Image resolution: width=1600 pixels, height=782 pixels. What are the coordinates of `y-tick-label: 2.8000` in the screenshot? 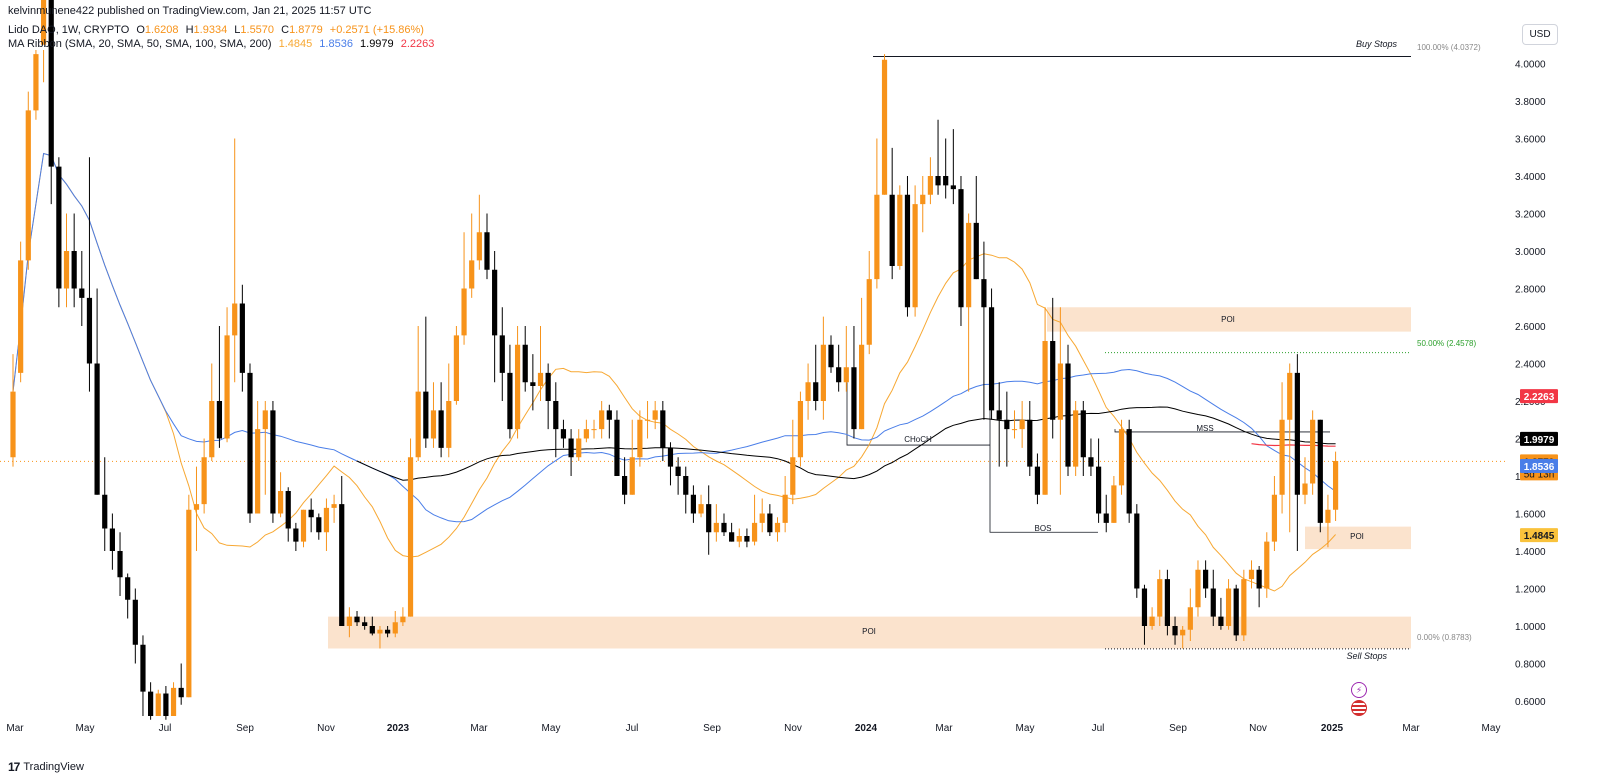 It's located at (1530, 290).